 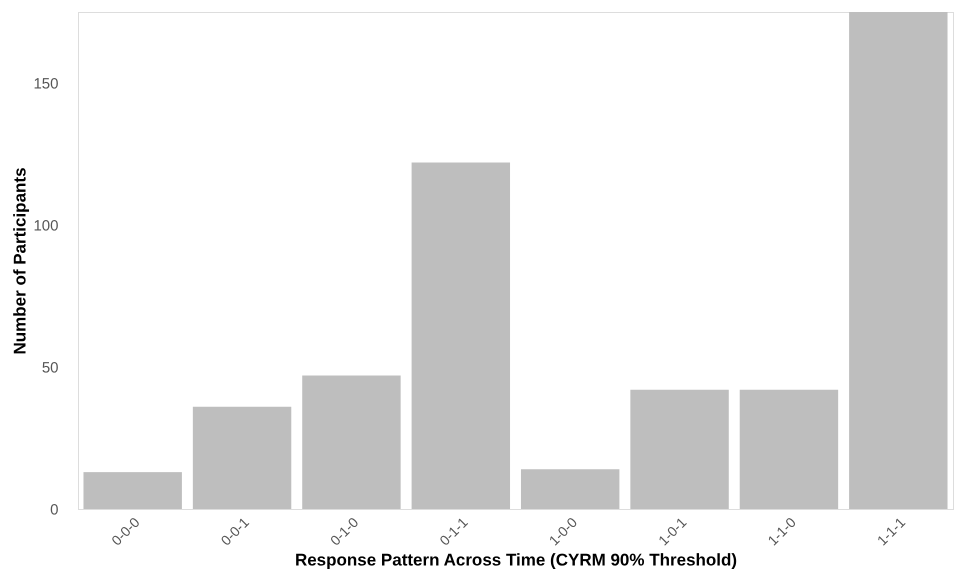 What do you see at coordinates (54, 510) in the screenshot?
I see `y-tick-label: 0` at bounding box center [54, 510].